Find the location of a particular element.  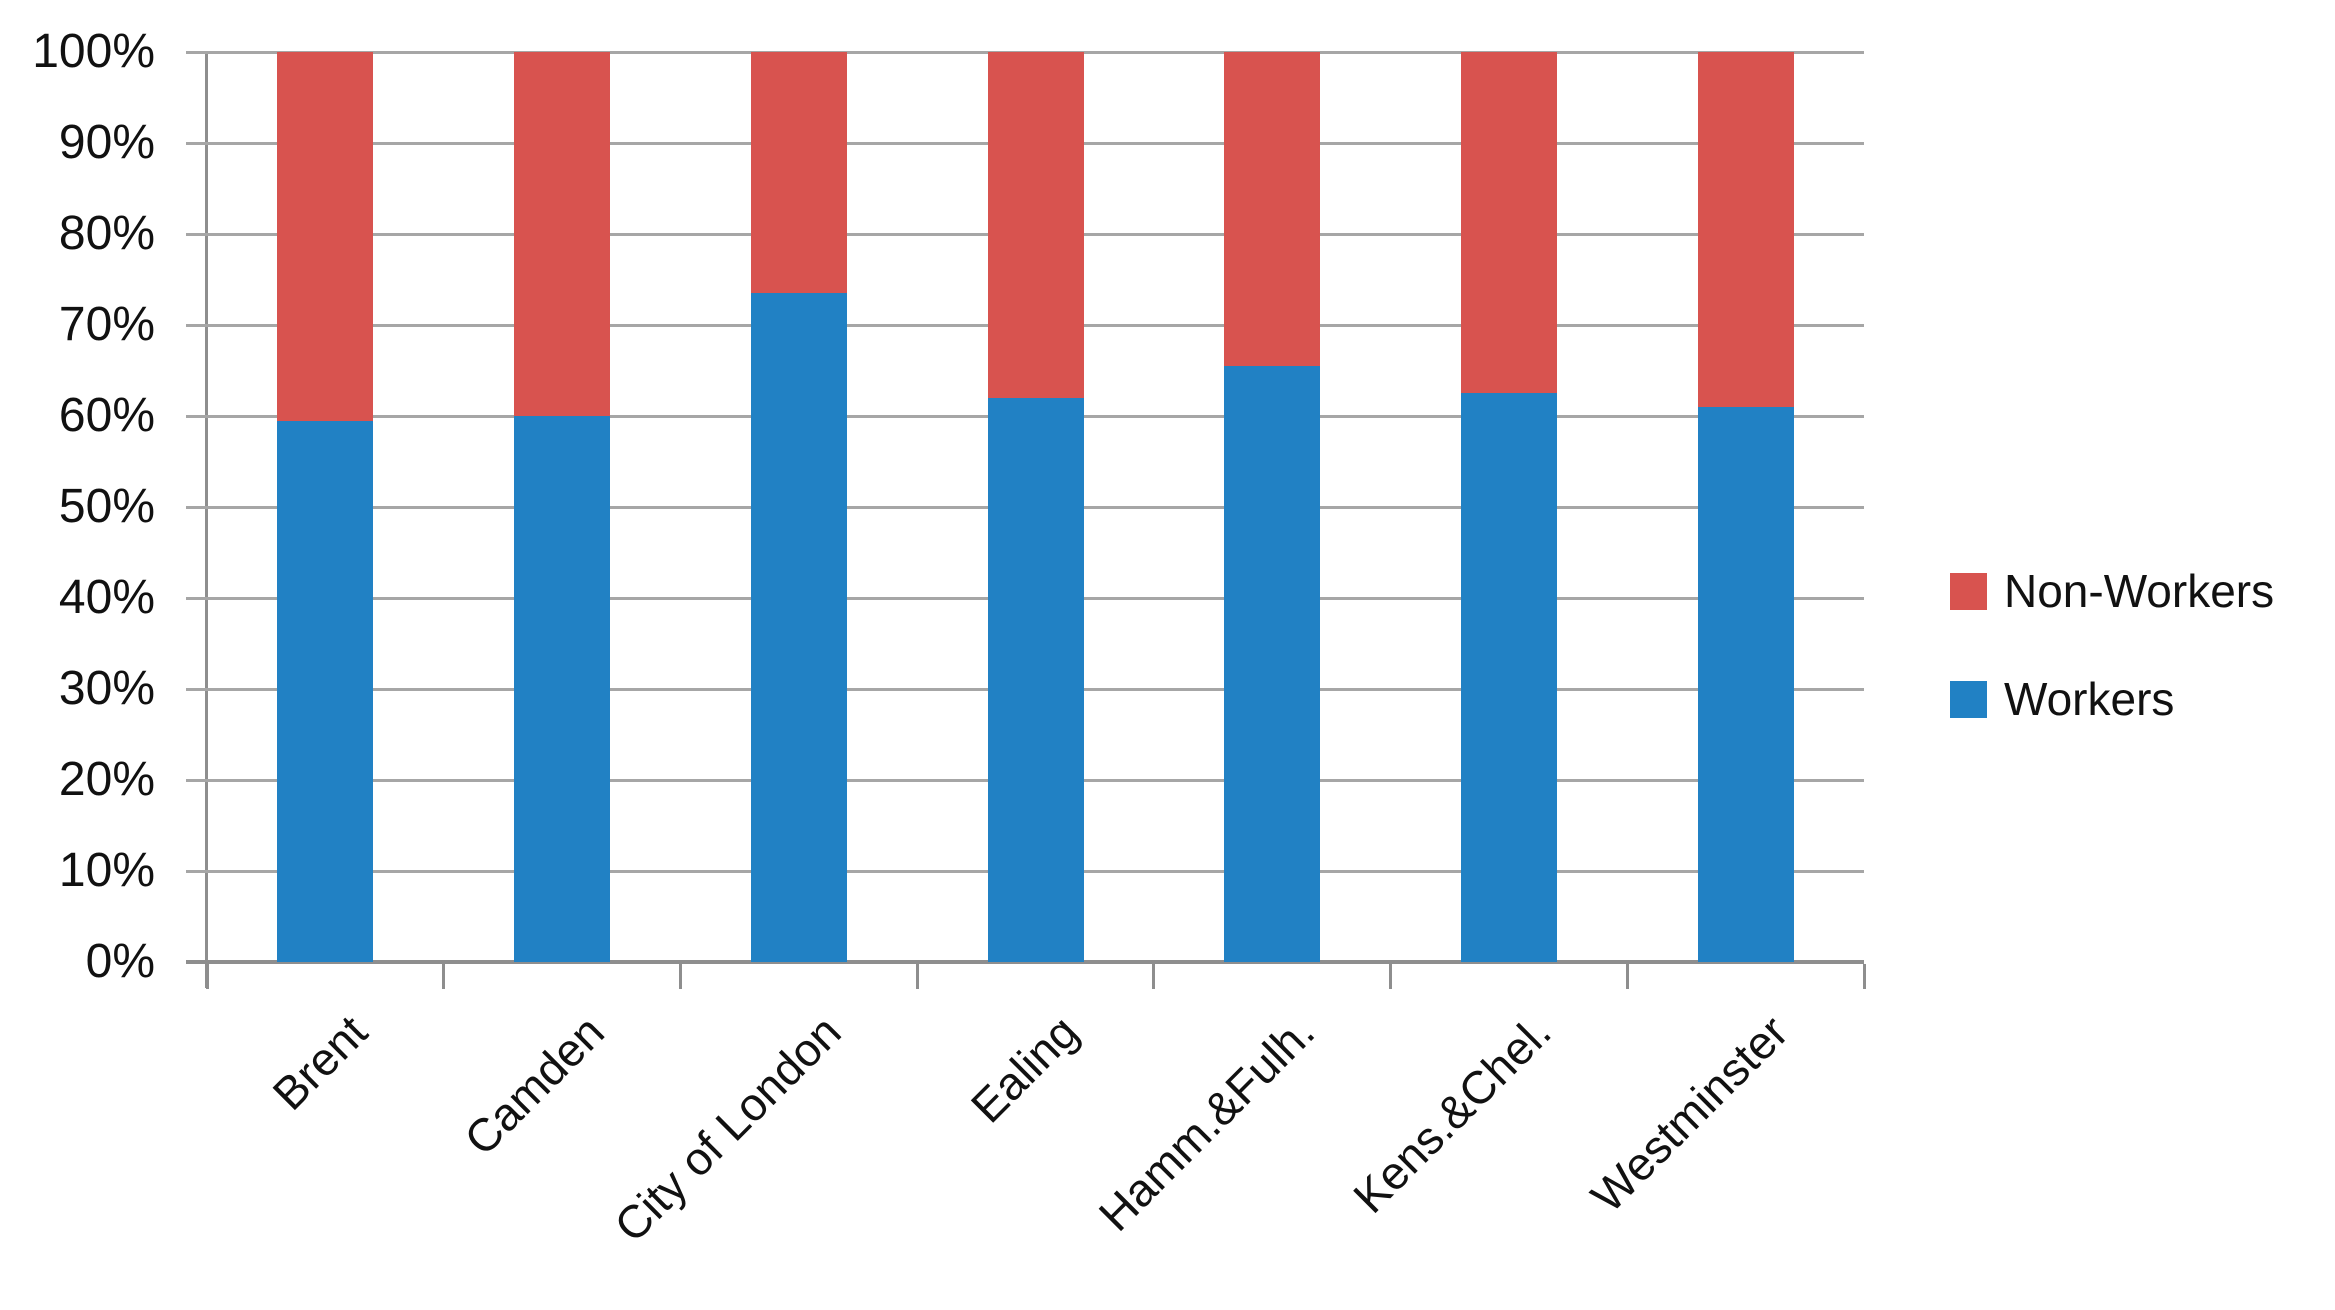

x-category-label: Ealing is located at coordinates (1024, 1069).